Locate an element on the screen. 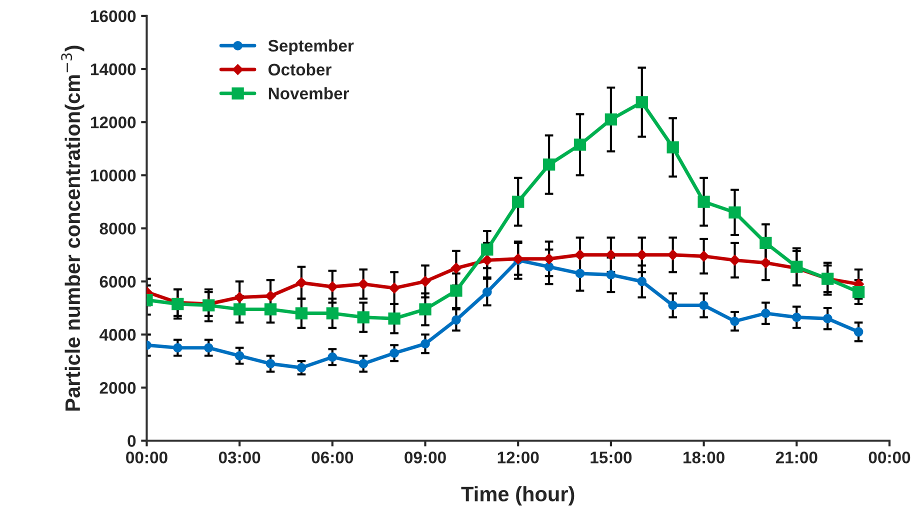  x-tick-label: 09:00 is located at coordinates (425, 458).